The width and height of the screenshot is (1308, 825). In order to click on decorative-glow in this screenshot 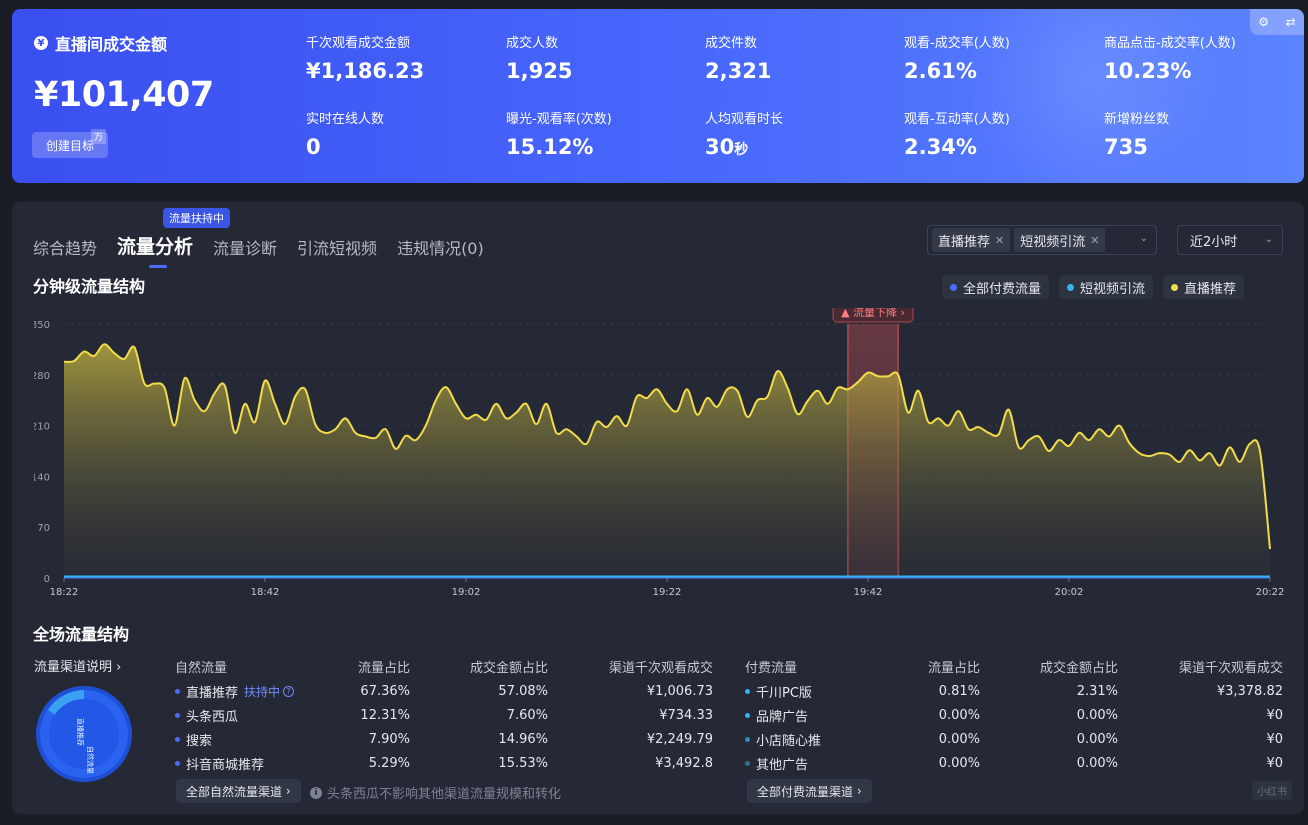, I will do `click(1094, 96)`.